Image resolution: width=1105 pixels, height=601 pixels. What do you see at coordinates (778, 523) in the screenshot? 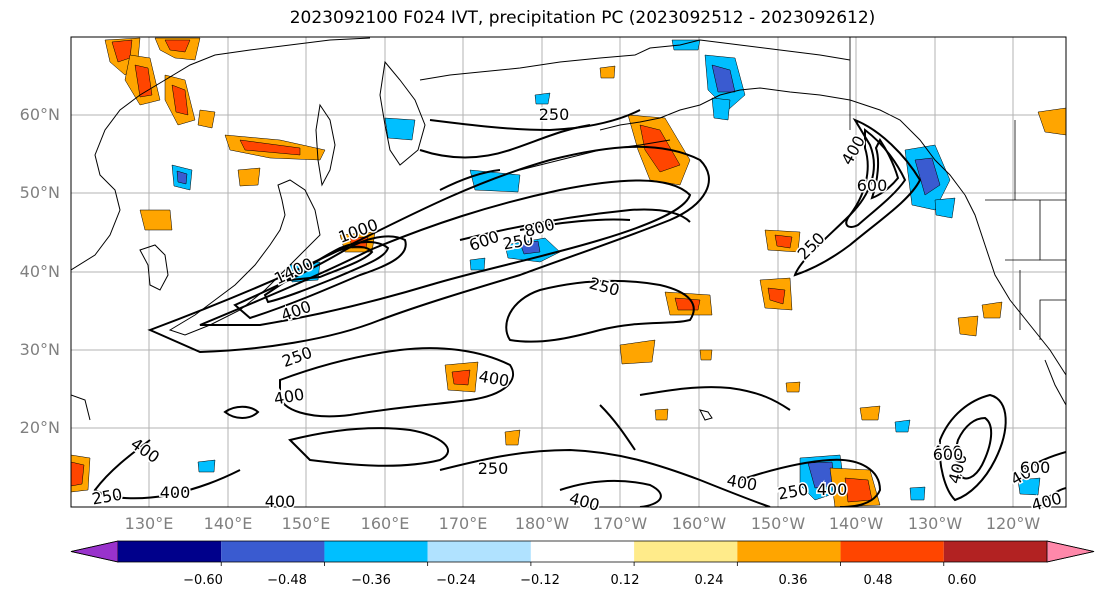
I see `lon-label: 150°W` at bounding box center [778, 523].